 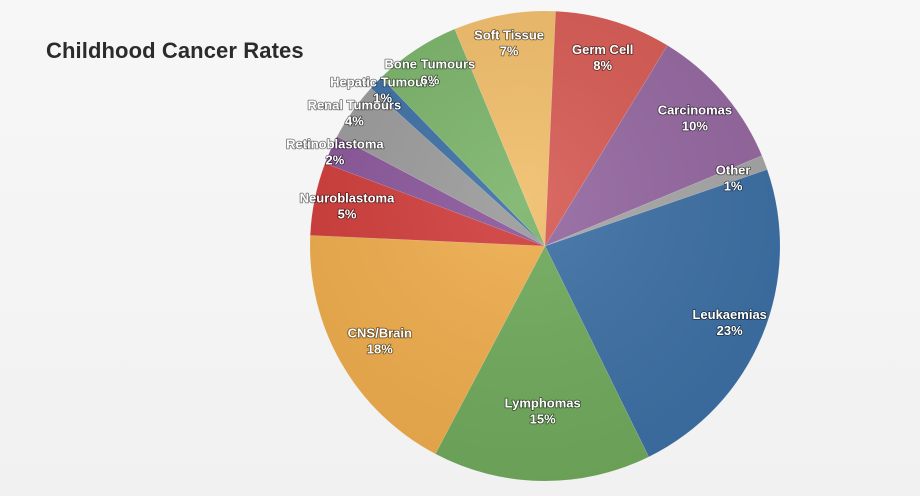 I want to click on slice-label-bone-tumours: Bone Tumours 6%, so click(x=430, y=71).